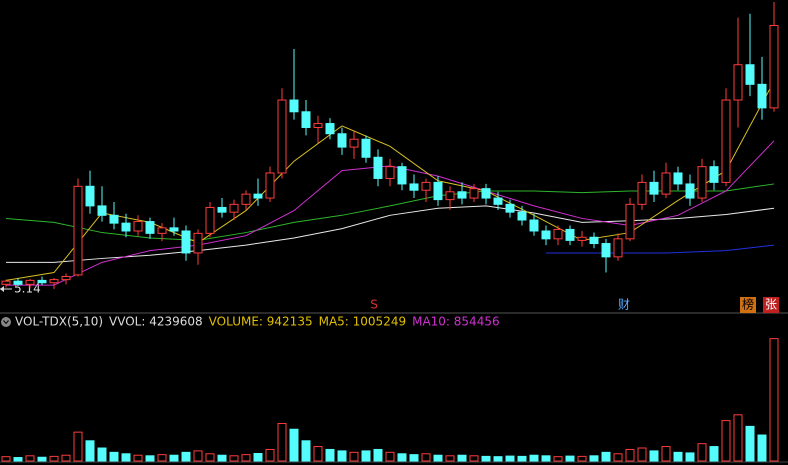 The width and height of the screenshot is (788, 465). I want to click on event-marker: S, so click(374, 305).